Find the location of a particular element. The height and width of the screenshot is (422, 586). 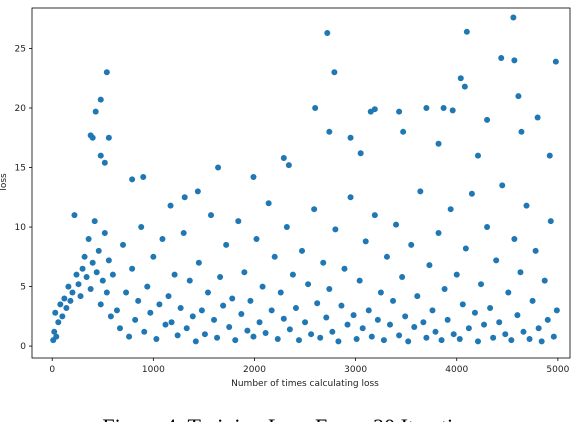

x-tick-label: 3000 is located at coordinates (355, 370).